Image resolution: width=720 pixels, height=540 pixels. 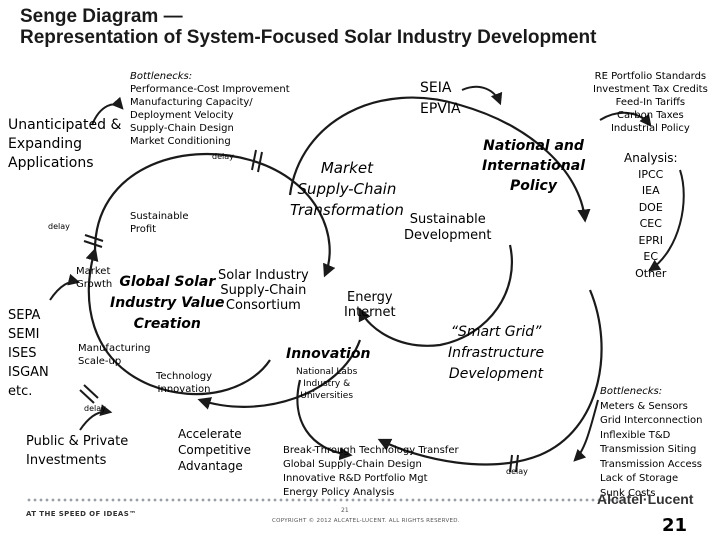 What do you see at coordinates (184, 383) in the screenshot?
I see `technology-innovation-label: Technology Innovation` at bounding box center [184, 383].